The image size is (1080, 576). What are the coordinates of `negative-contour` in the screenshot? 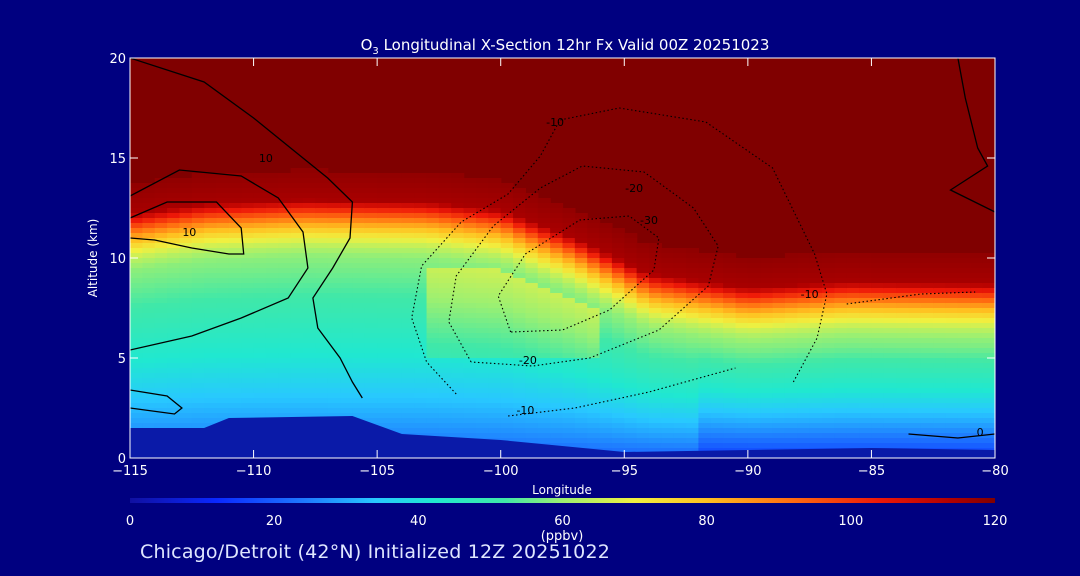 It's located at (911, 298).